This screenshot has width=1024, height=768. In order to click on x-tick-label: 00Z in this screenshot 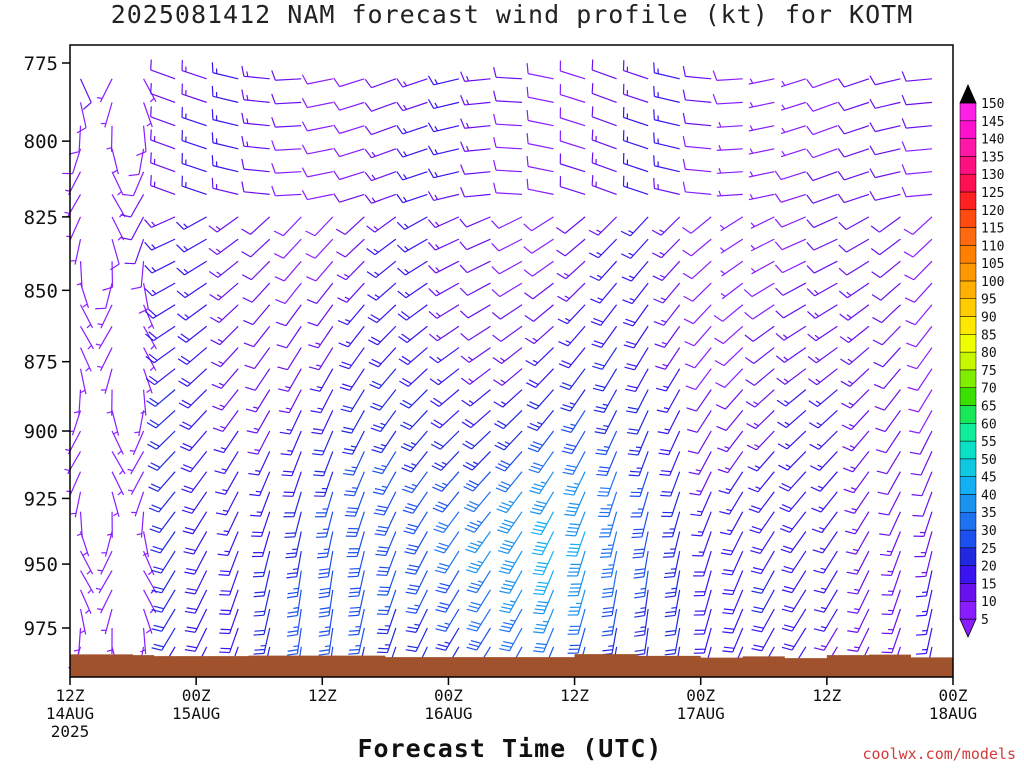, I will do `click(196, 695)`.